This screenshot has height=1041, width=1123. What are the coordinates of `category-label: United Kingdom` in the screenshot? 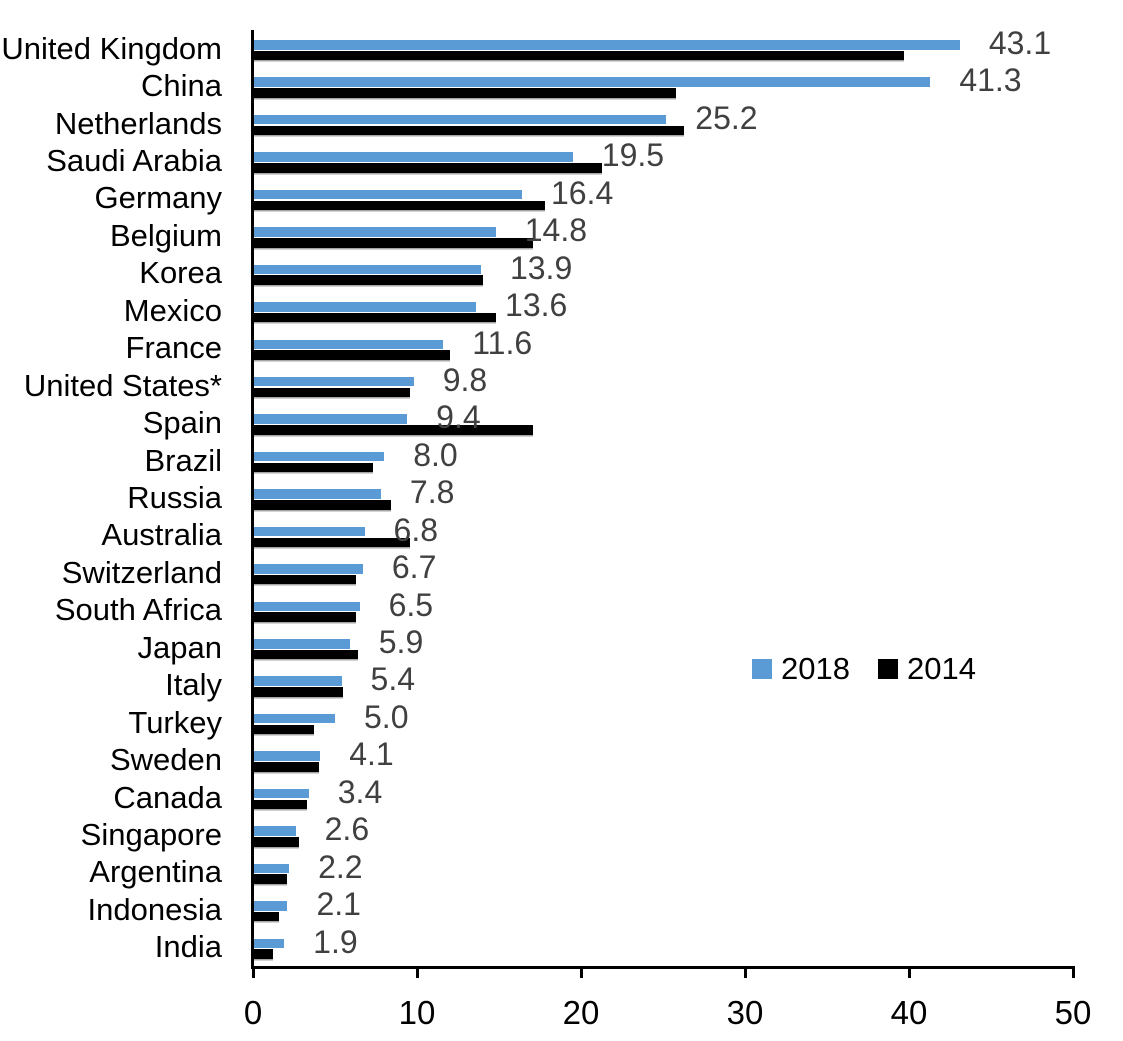 It's located at (111, 48).